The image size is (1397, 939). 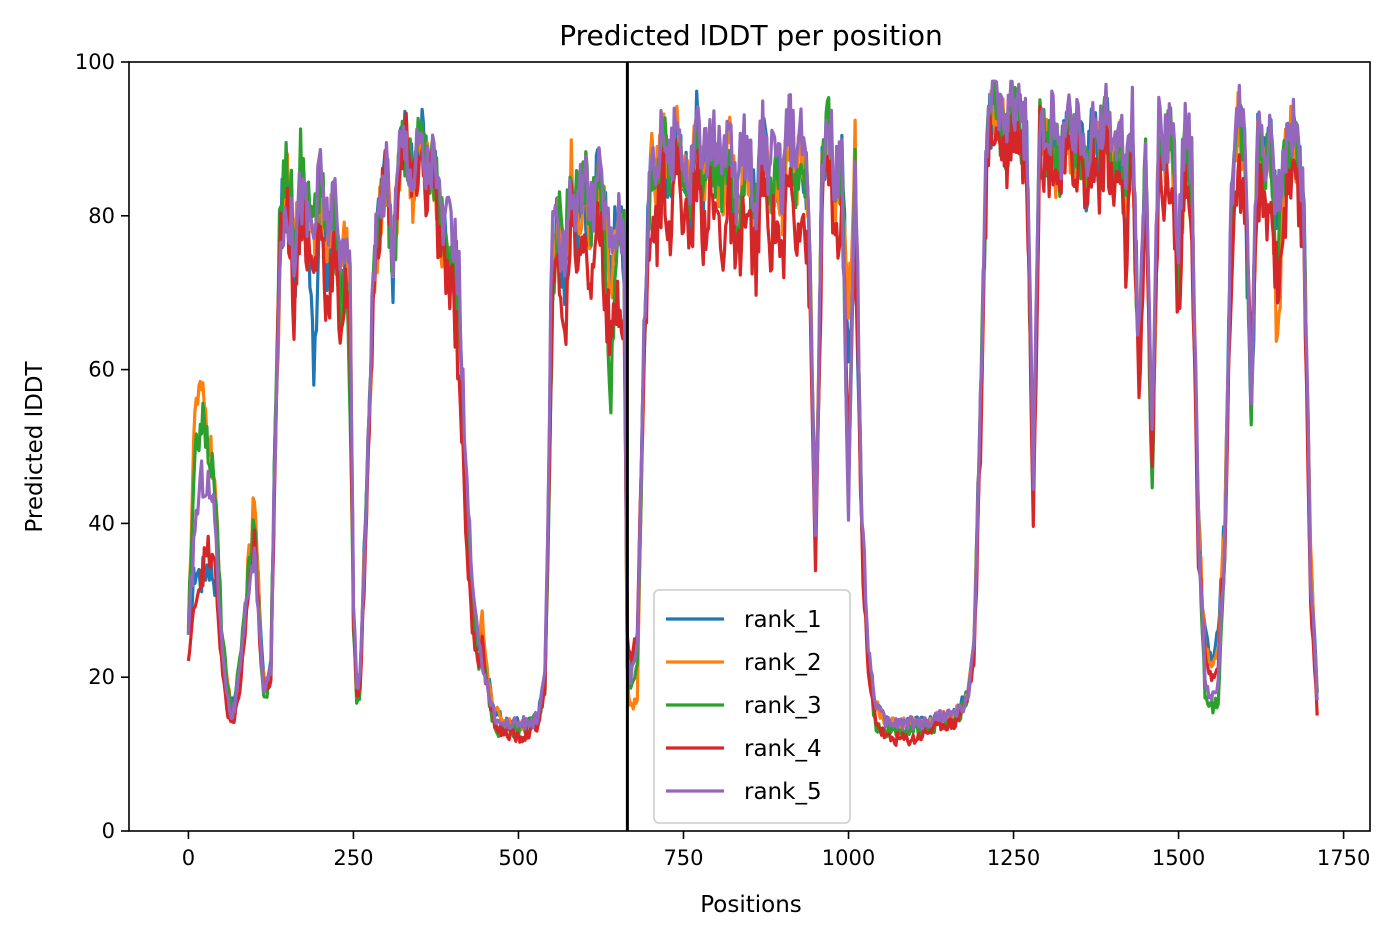 What do you see at coordinates (95, 62) in the screenshot?
I see `y-tick-label: 100` at bounding box center [95, 62].